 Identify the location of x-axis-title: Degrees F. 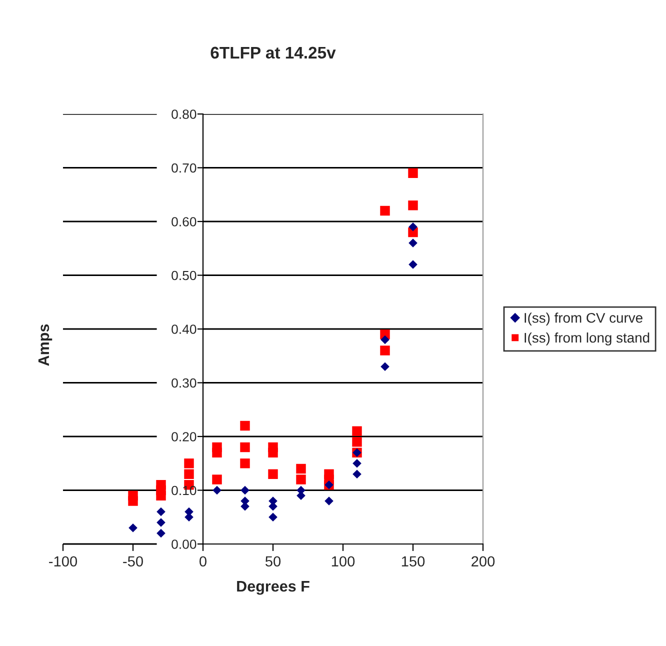
(273, 588).